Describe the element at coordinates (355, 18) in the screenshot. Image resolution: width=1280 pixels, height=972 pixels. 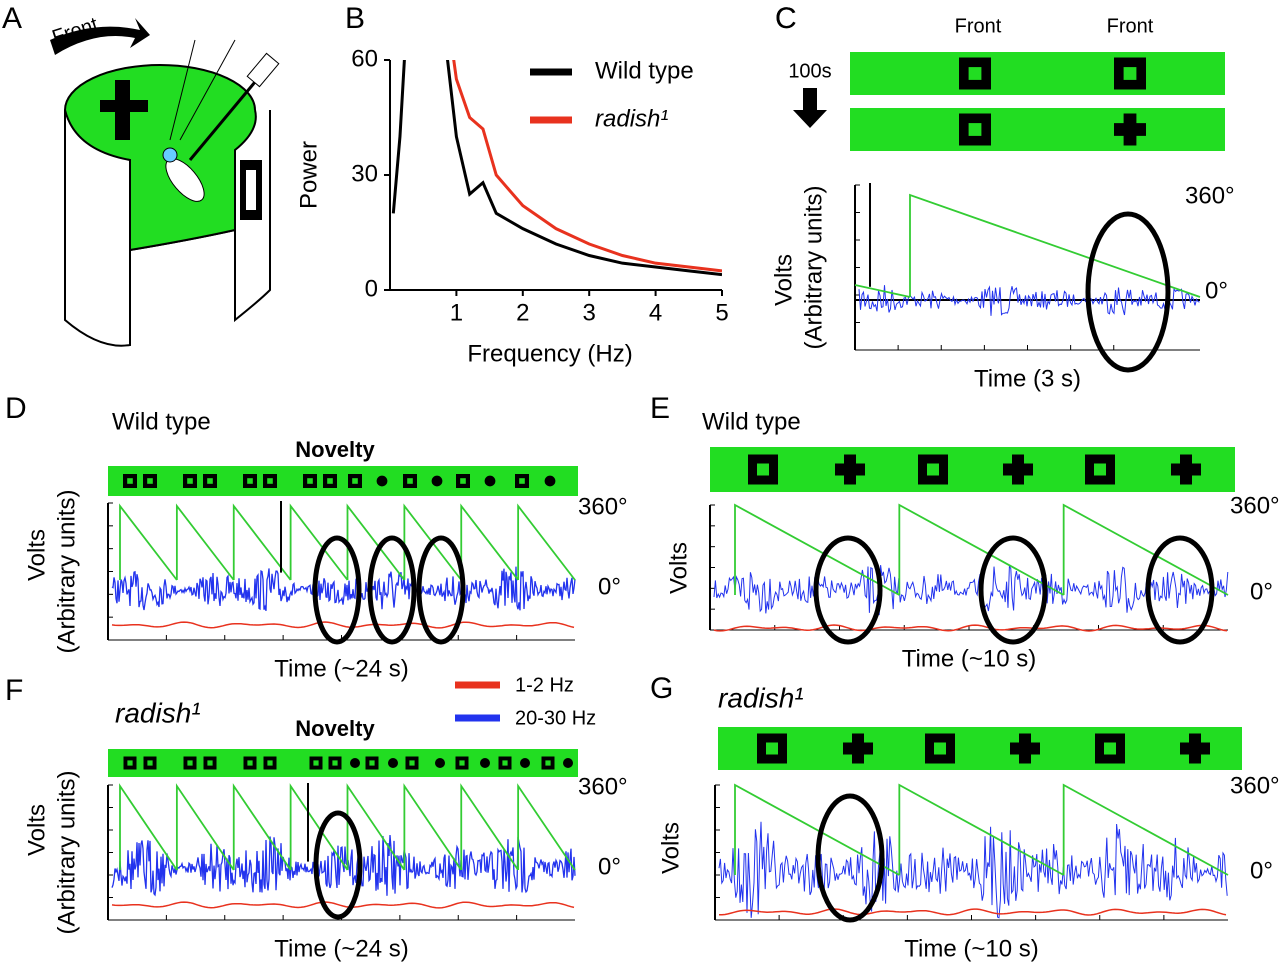
I see `panel-letter: B` at that location.